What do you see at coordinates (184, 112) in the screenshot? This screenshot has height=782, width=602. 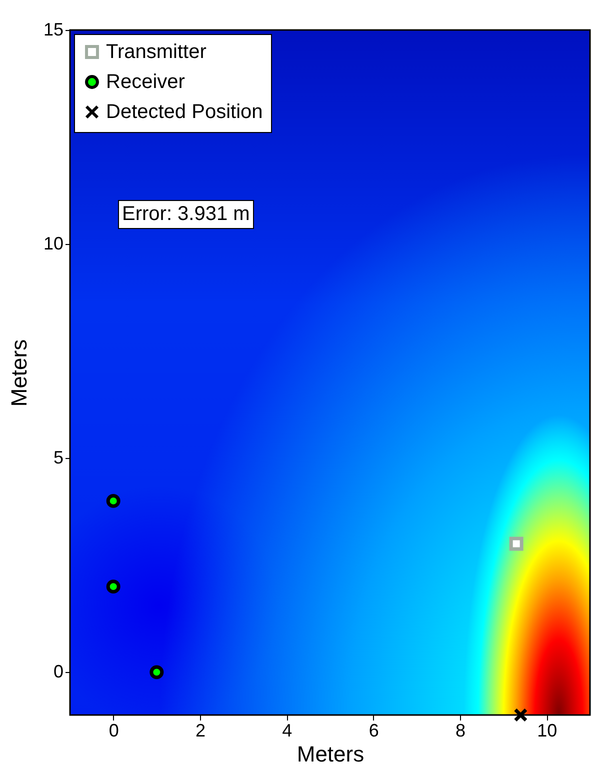 I see `legend-label: Detected Position` at bounding box center [184, 112].